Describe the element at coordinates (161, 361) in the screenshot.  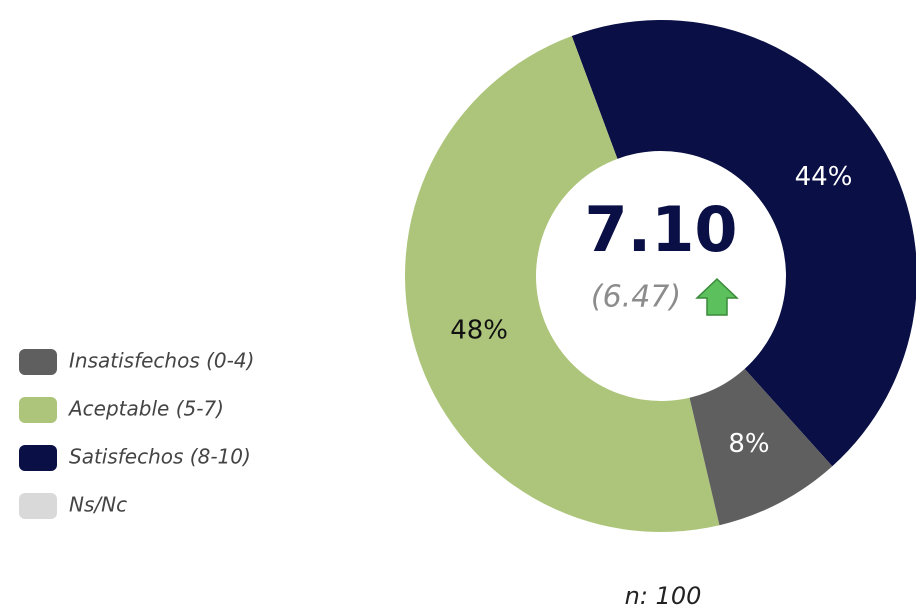
I see `legend-label: Insatisfechos (0-4)` at that location.